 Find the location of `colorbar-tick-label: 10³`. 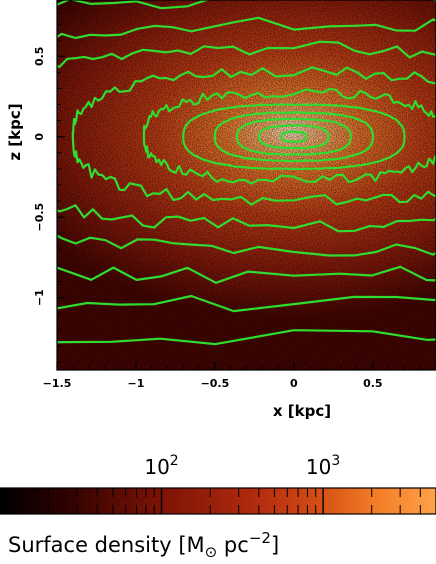

colorbar-tick-label: 10³ is located at coordinates (323, 466).